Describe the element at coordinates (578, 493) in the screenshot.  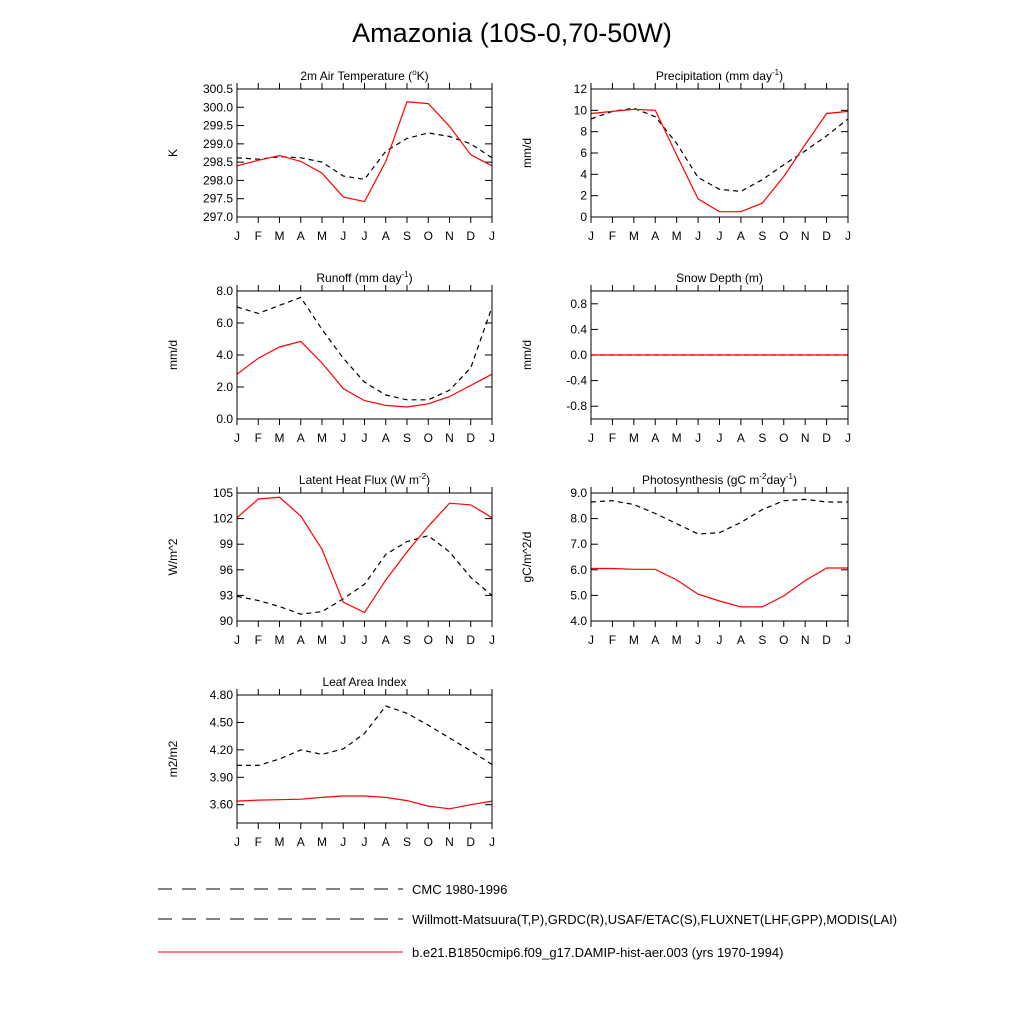
I see `y-tick-label: 9.0` at that location.